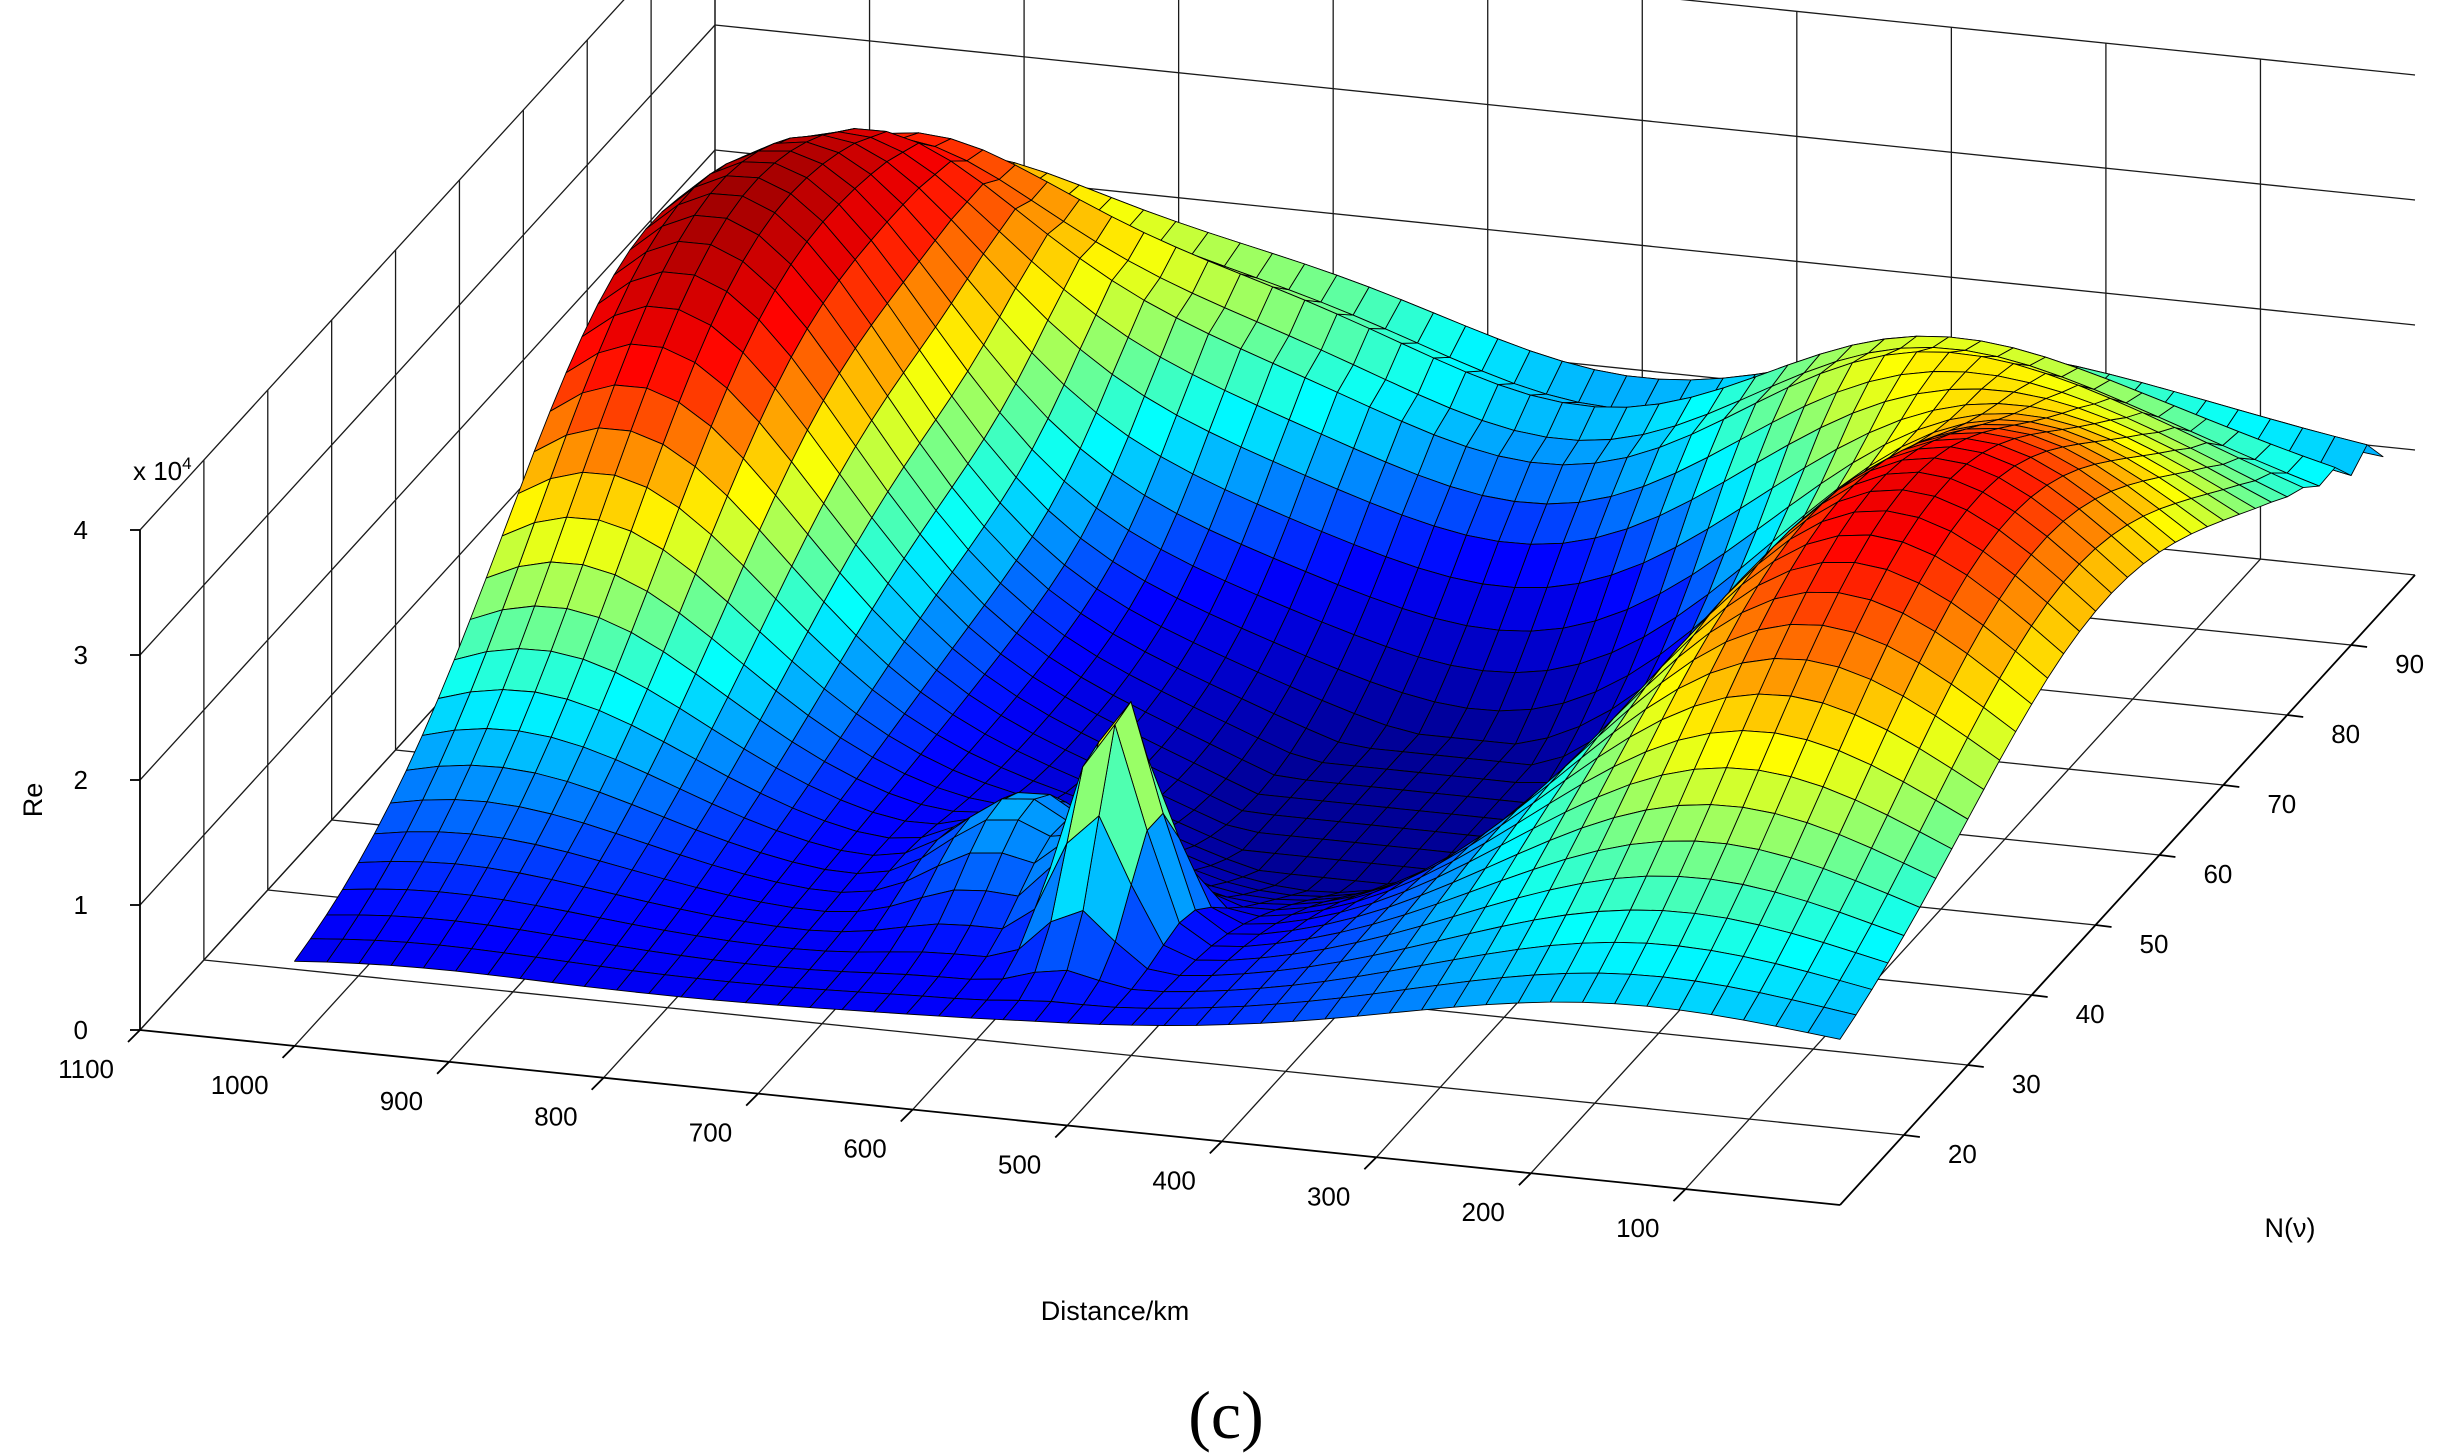 Image resolution: width=2453 pixels, height=1453 pixels. Describe the element at coordinates (2127, 890) in the screenshot. I see `y-axis-line` at that location.